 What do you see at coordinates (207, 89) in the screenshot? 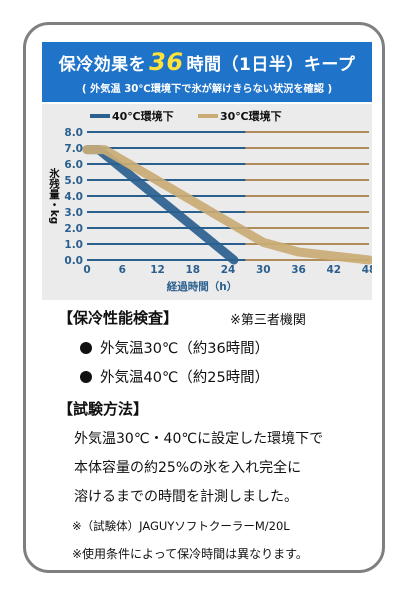
I see `banner-subtitle: ( 外気温 30℃環境下で氷が解けきらない状況を確認 )` at bounding box center [207, 89].